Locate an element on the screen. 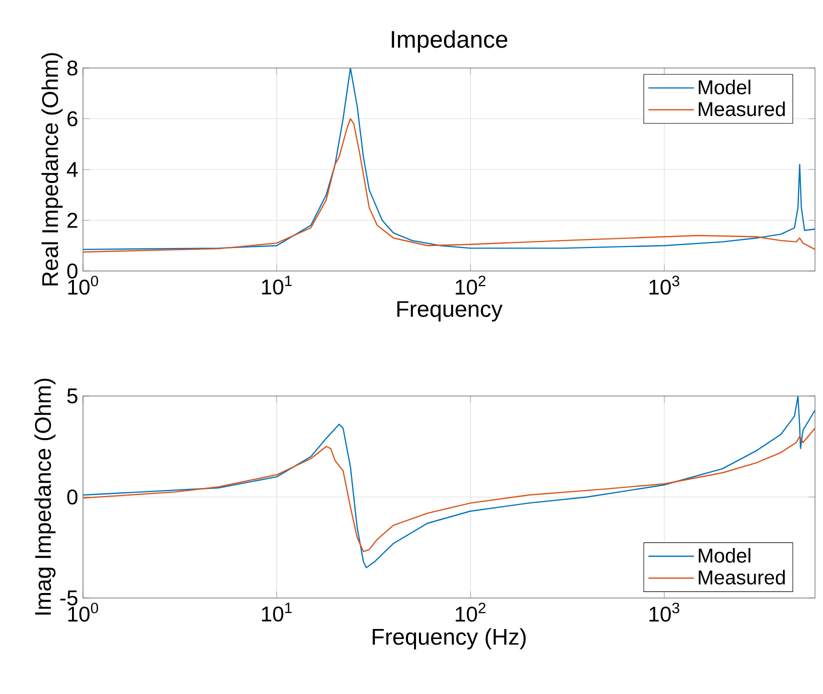  y-tick-label: 8 is located at coordinates (72, 68).